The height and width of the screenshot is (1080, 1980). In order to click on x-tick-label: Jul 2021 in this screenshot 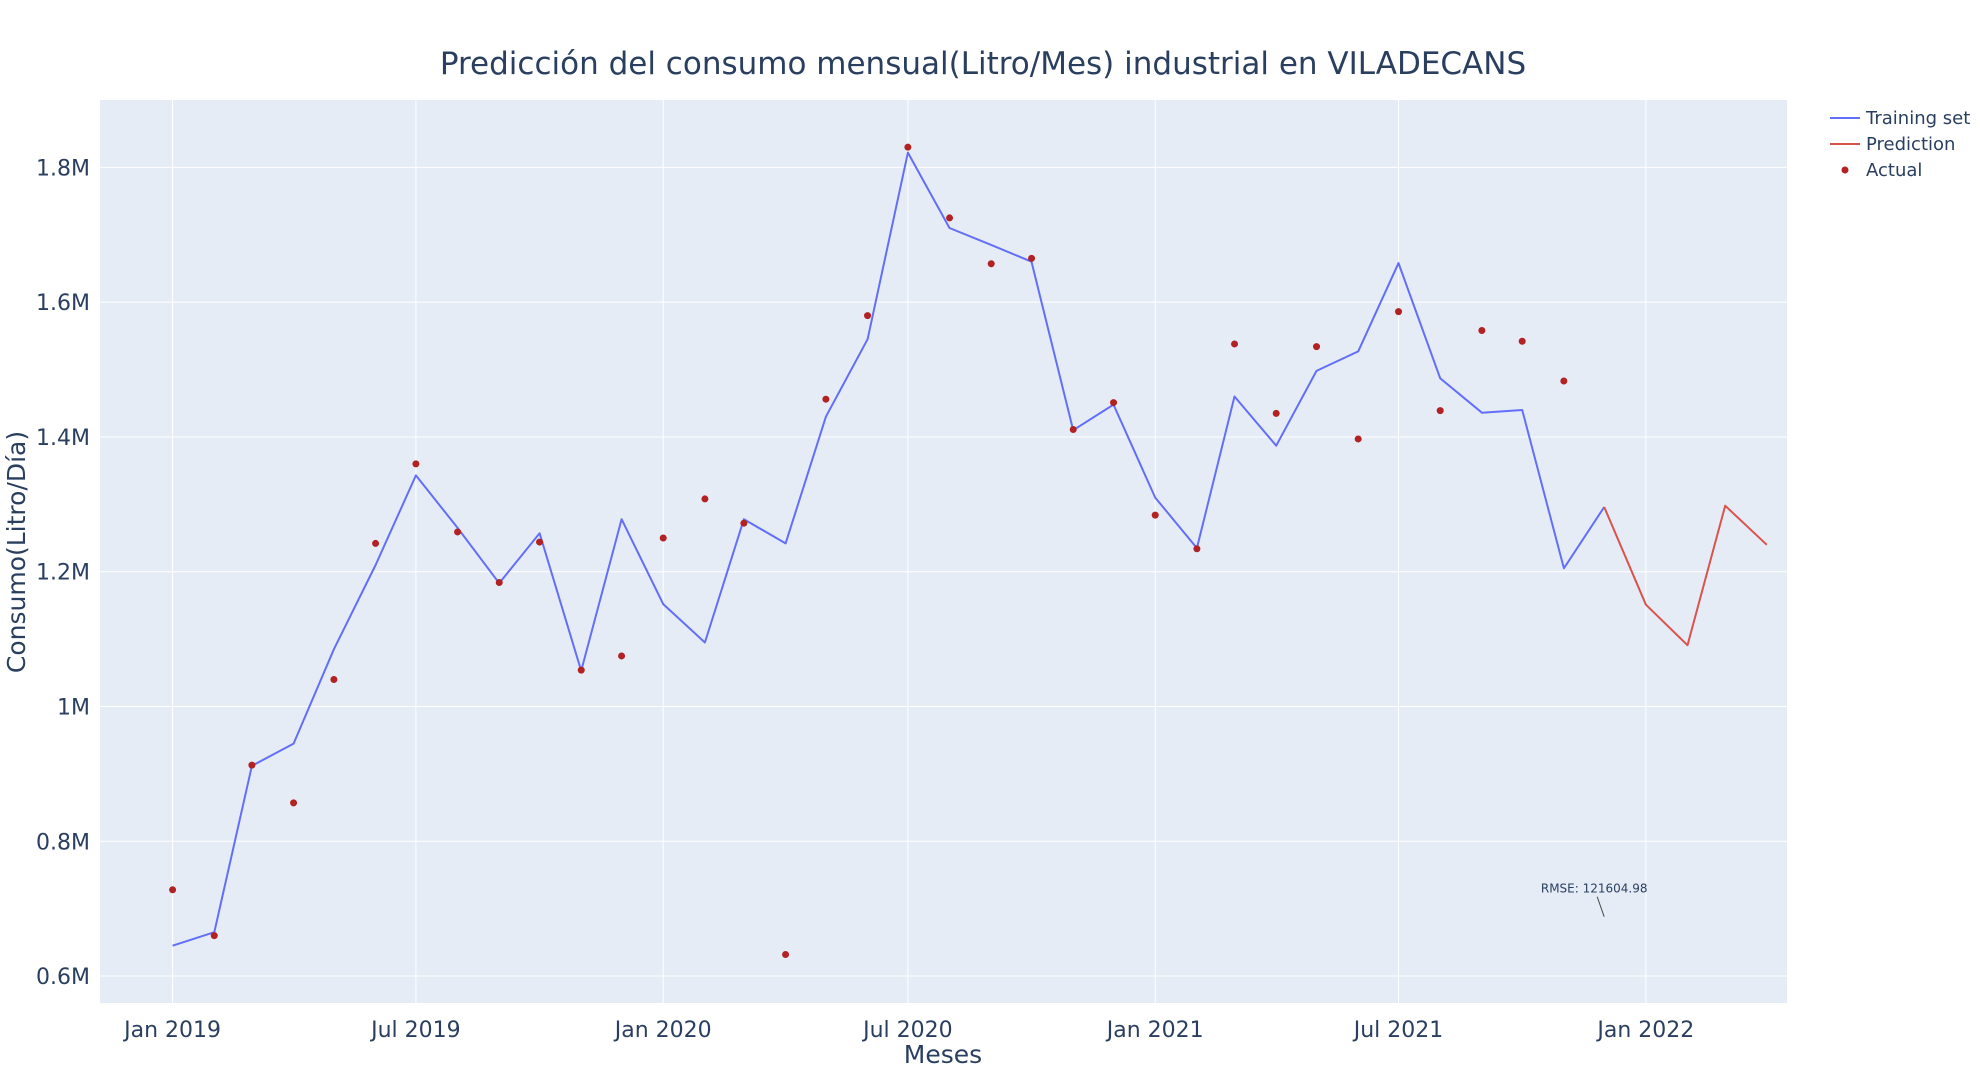, I will do `click(1398, 1030)`.